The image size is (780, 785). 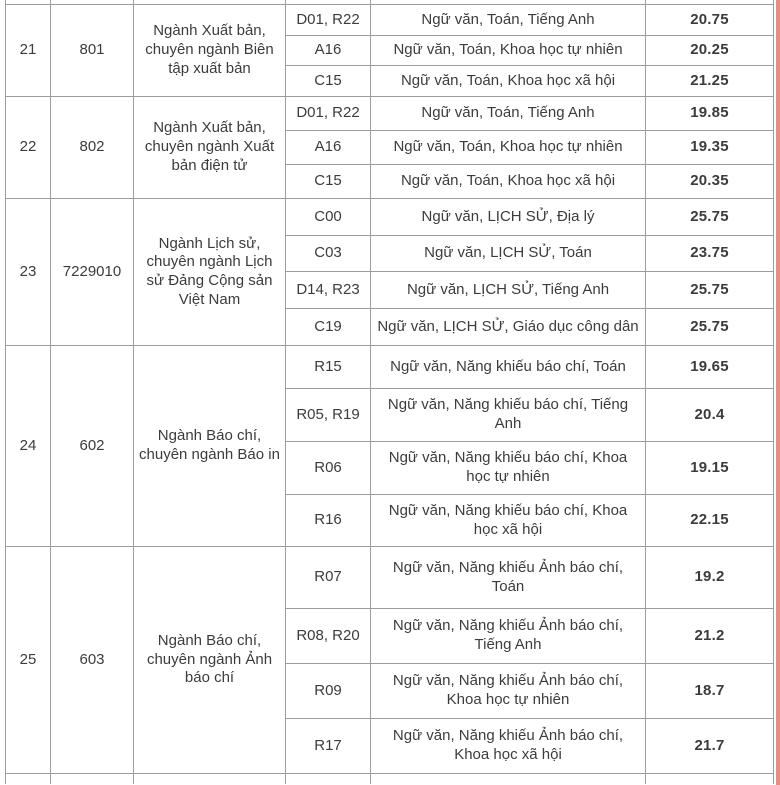 What do you see at coordinates (92, 446) in the screenshot?
I see `code-cell: 602` at bounding box center [92, 446].